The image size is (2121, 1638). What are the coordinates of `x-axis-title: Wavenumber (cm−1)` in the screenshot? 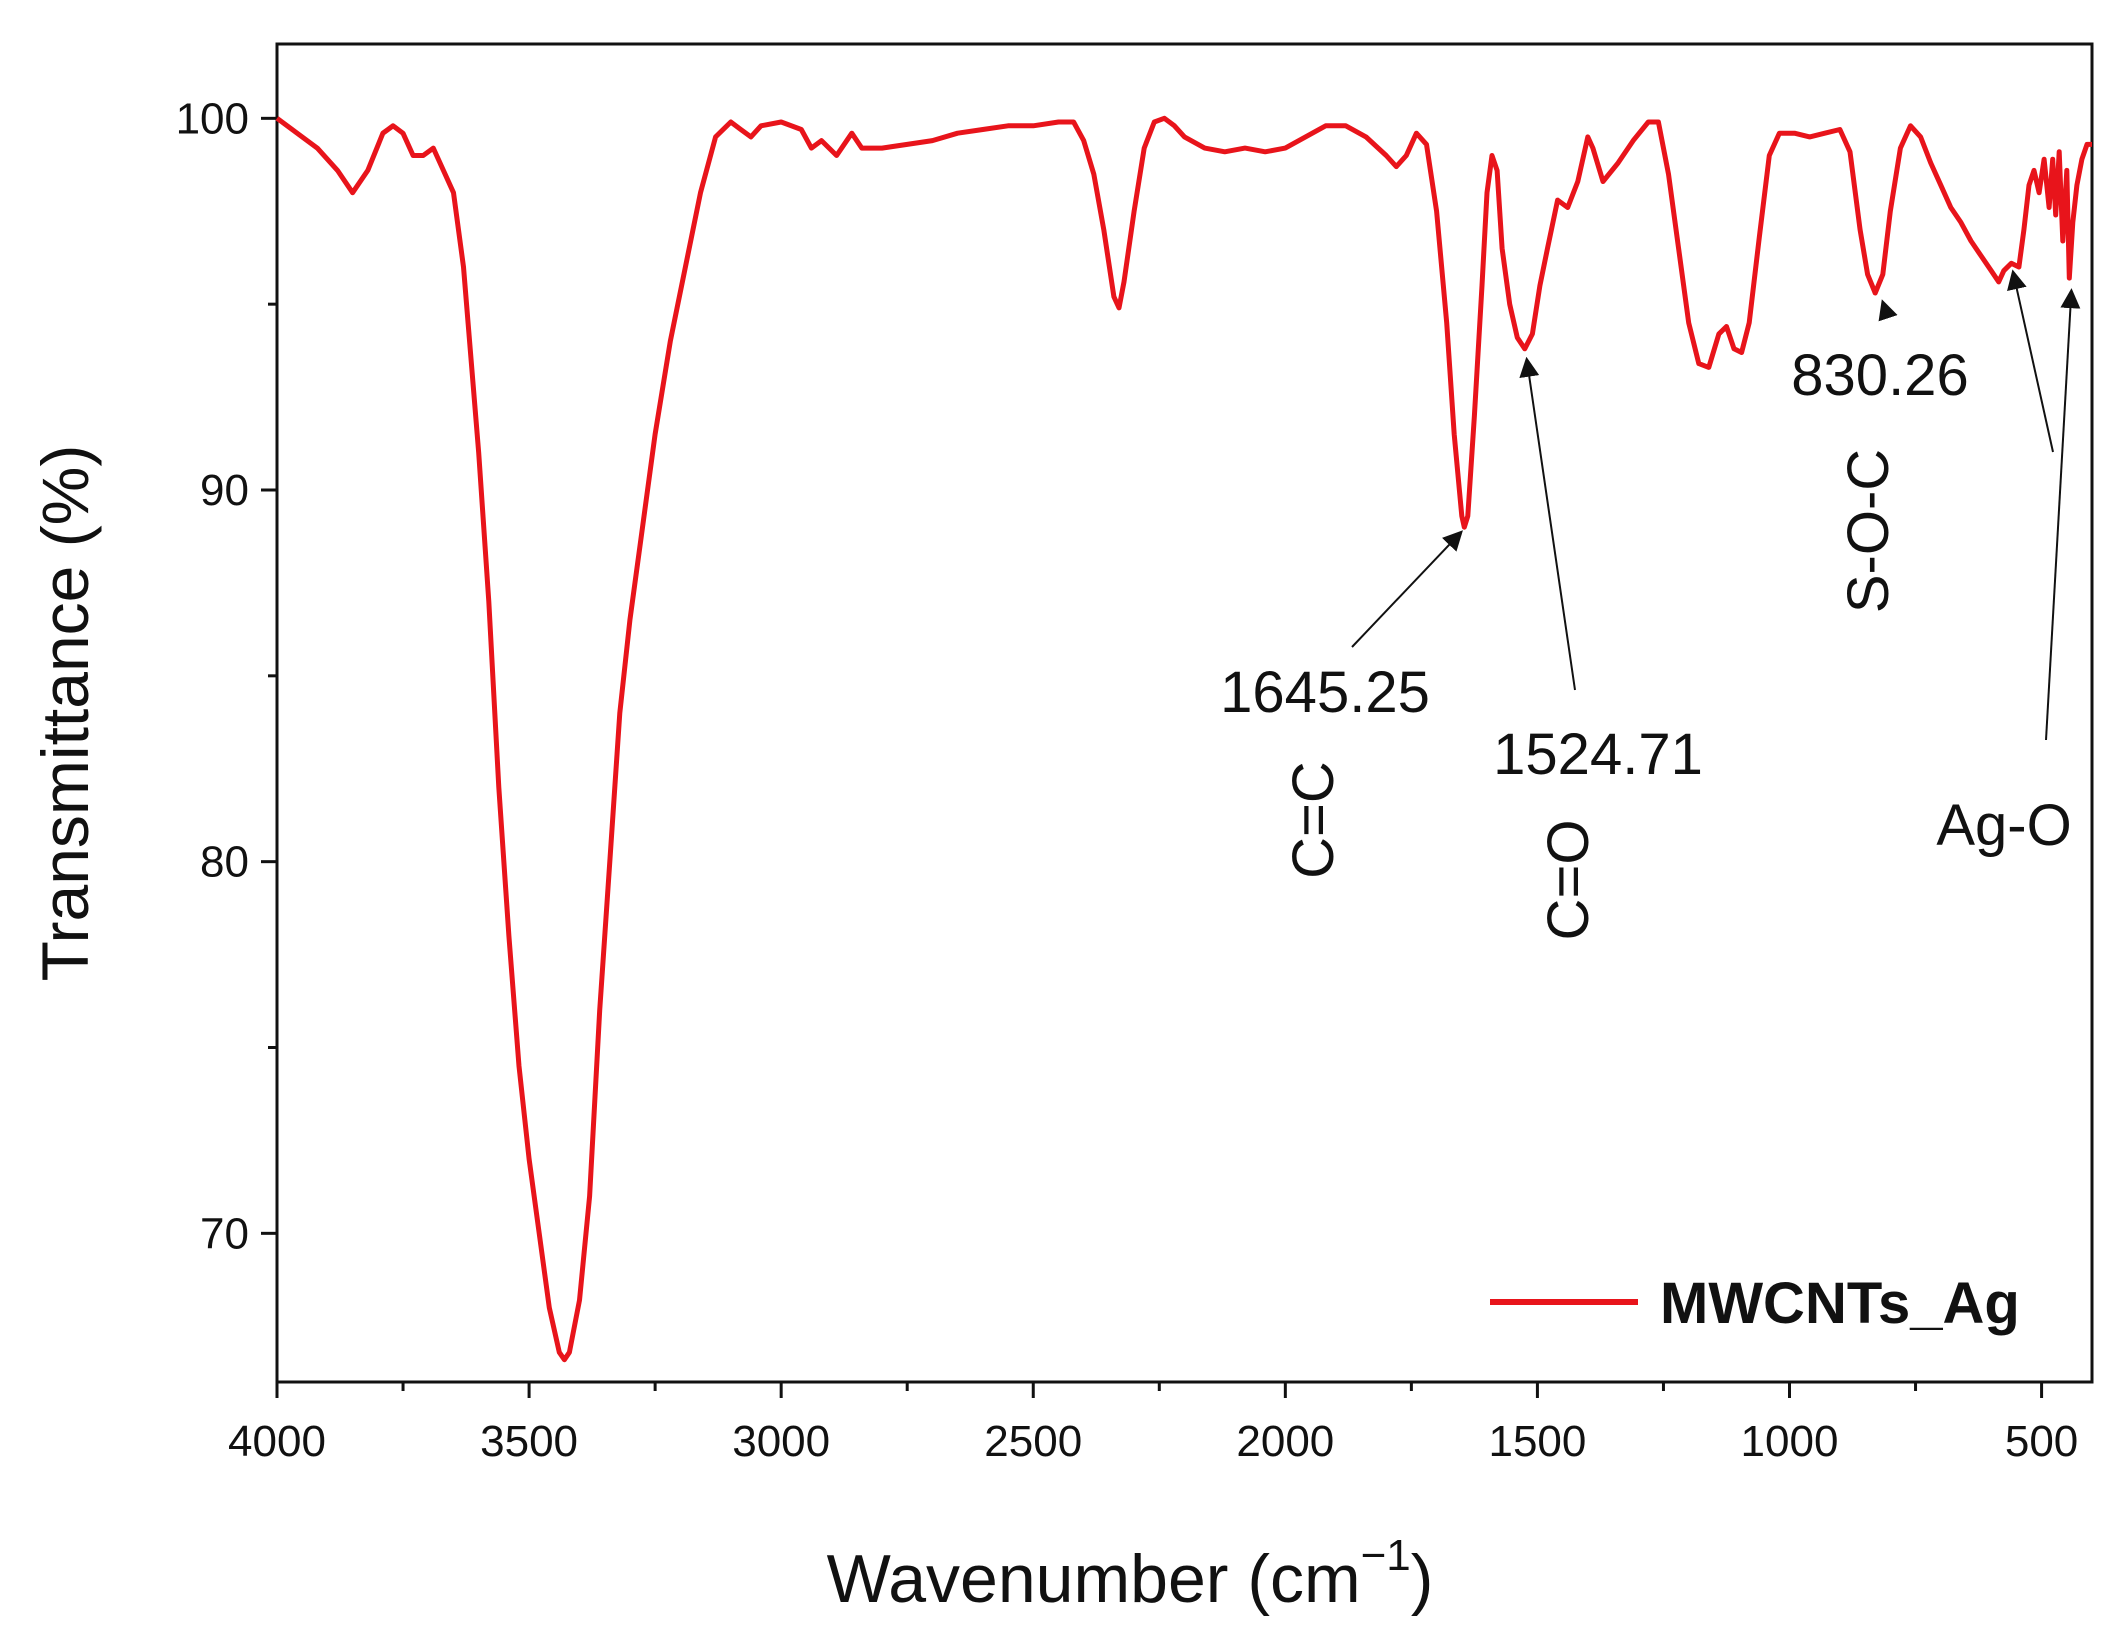 It's located at (1130, 1574).